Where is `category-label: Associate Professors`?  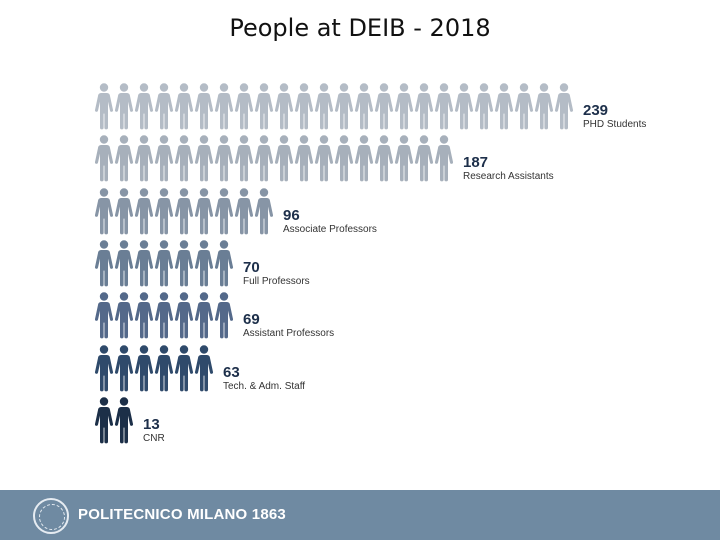
category-label: Associate Professors is located at coordinates (330, 229).